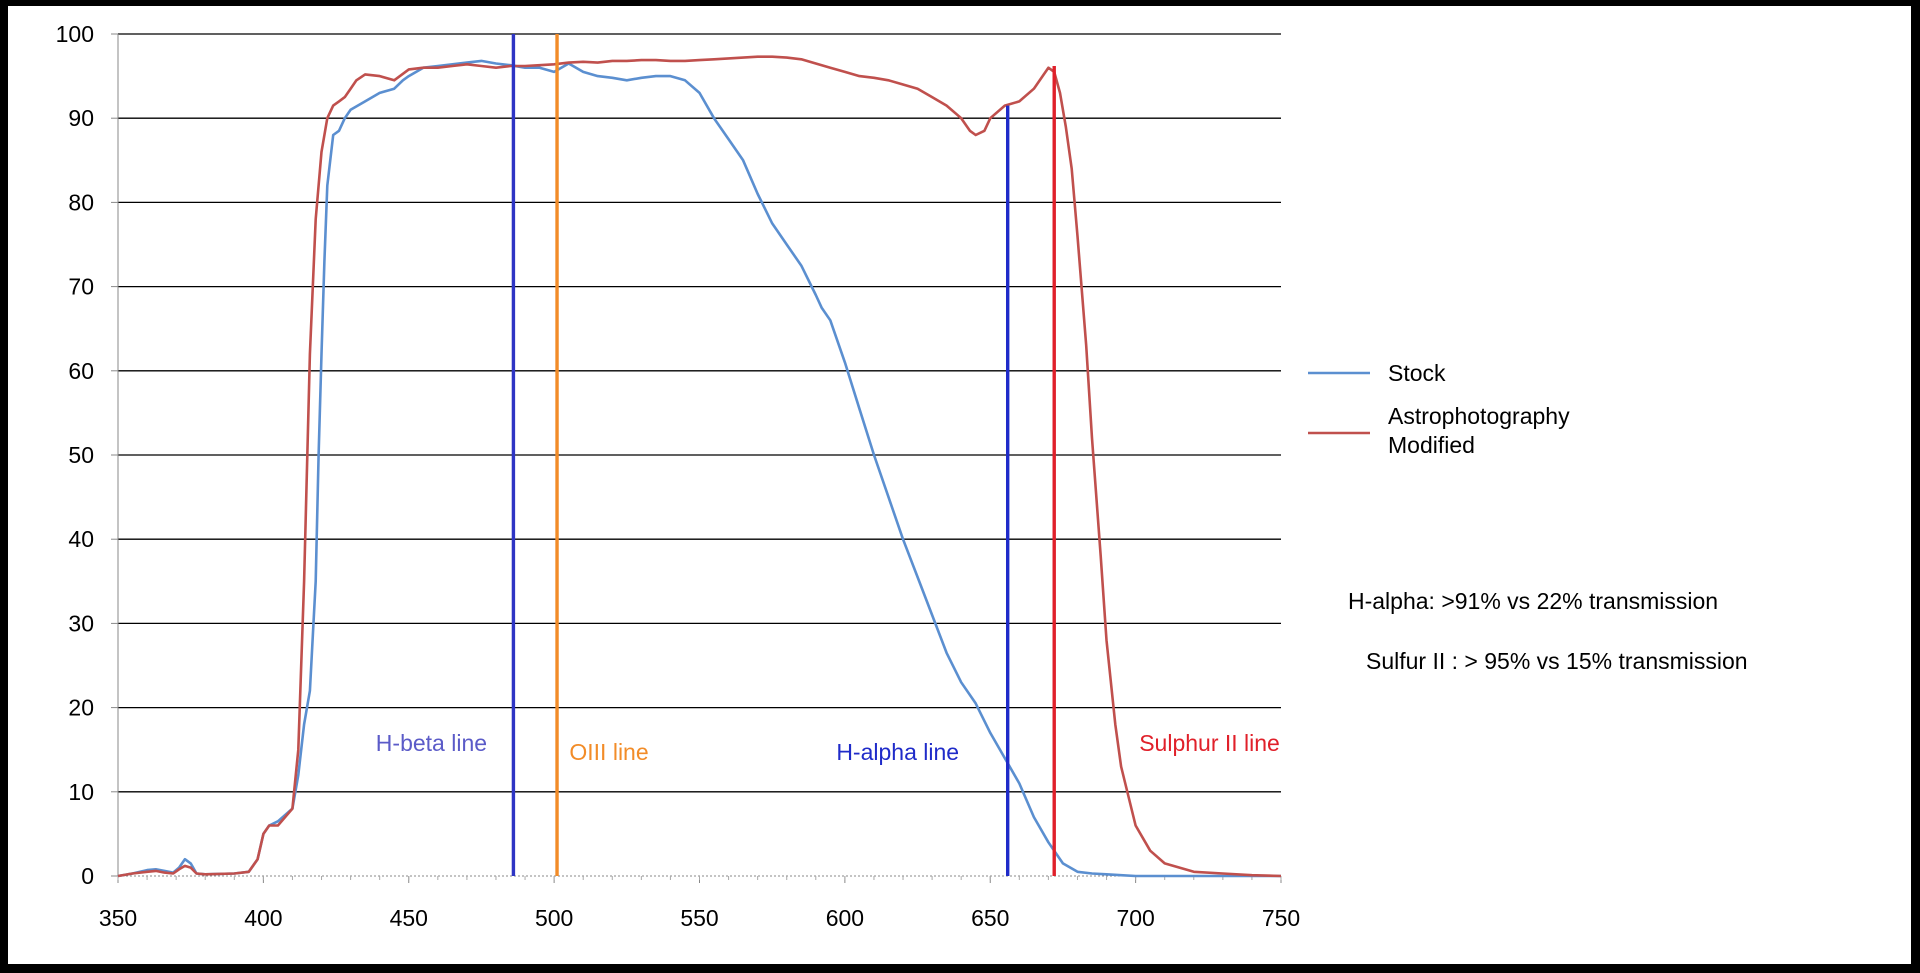 The height and width of the screenshot is (973, 1920). I want to click on legend: Stock Astrophotography Modified, so click(1439, 409).